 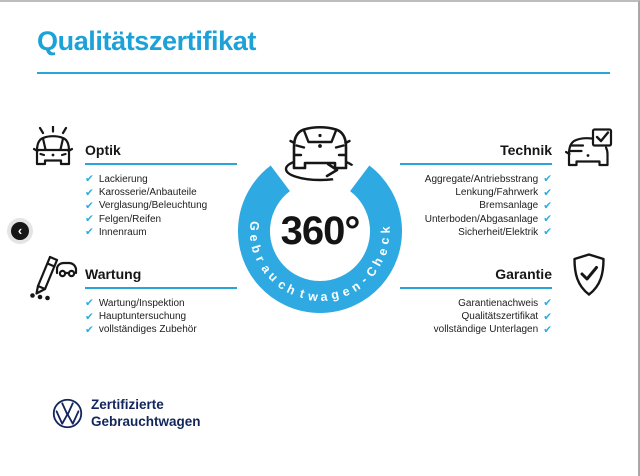 I want to click on brand-footer: Zertifizierte Gebrauchtwagen, so click(x=126, y=413).